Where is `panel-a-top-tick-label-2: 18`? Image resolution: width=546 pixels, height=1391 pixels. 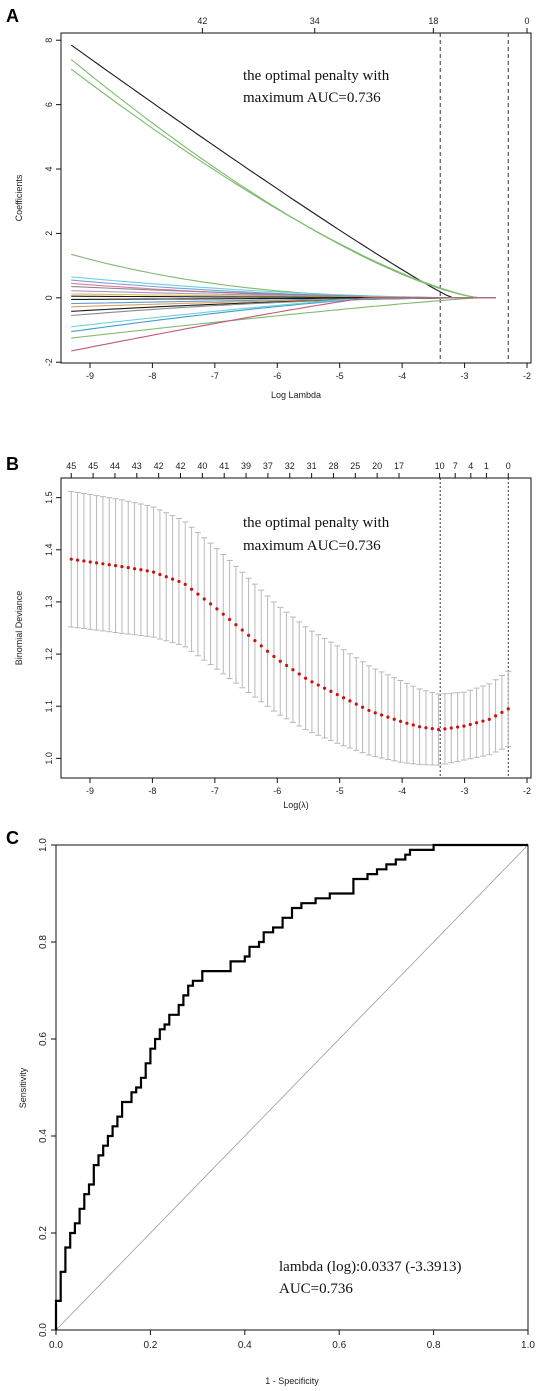 panel-a-top-tick-label-2: 18 is located at coordinates (433, 21).